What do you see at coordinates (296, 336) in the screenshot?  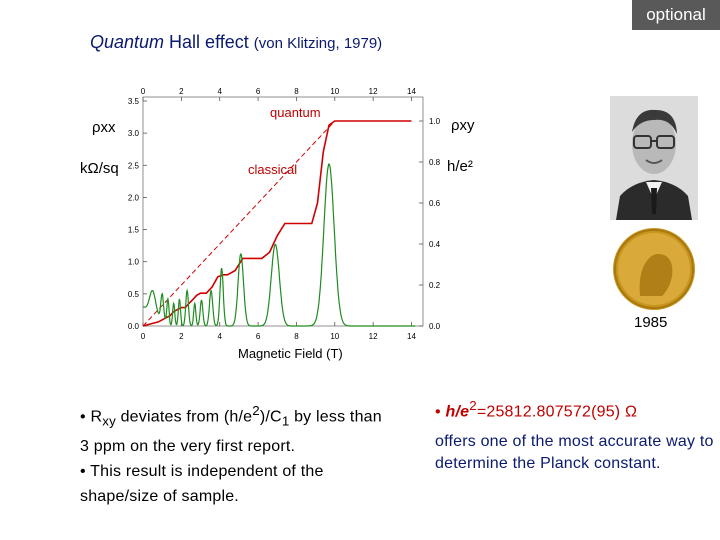 I see `x-tick-label: 8` at bounding box center [296, 336].